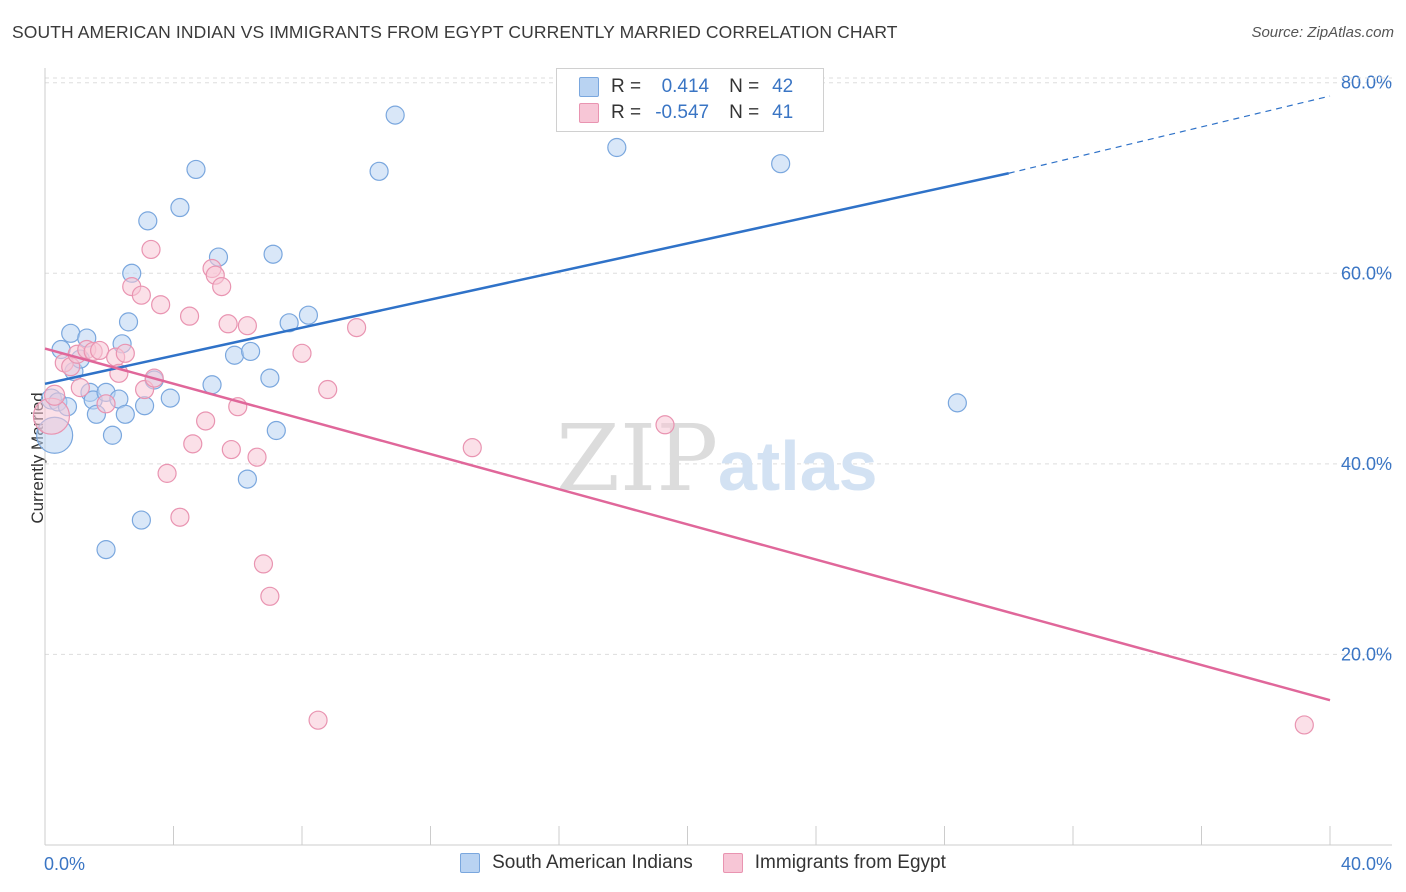 This screenshot has width=1406, height=892. I want to click on correlation-legend: R = 0.414 N = 42 R = -0.547 N = 41, so click(690, 100).